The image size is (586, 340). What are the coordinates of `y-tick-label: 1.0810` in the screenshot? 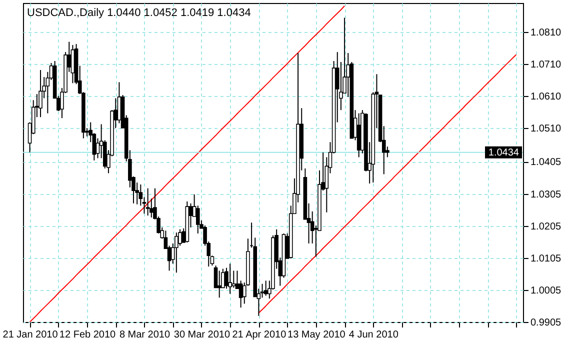 It's located at (546, 32).